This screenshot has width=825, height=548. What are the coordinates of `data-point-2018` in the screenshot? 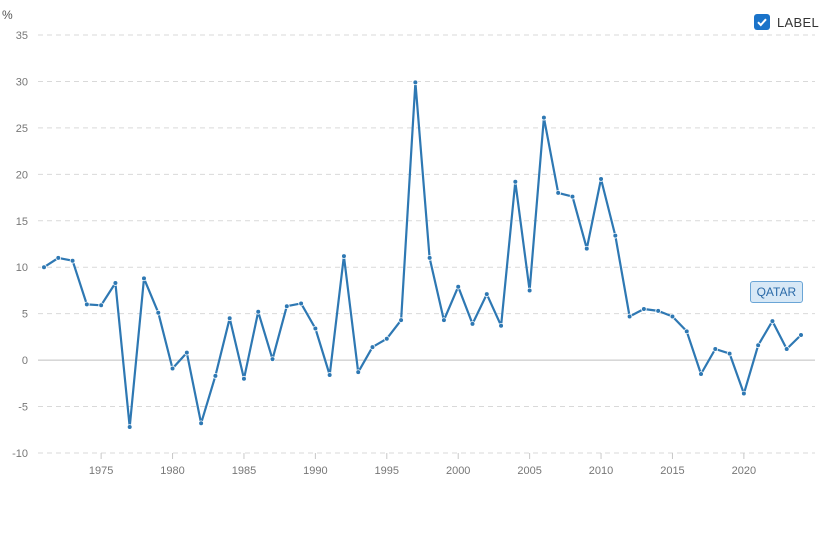 It's located at (715, 349).